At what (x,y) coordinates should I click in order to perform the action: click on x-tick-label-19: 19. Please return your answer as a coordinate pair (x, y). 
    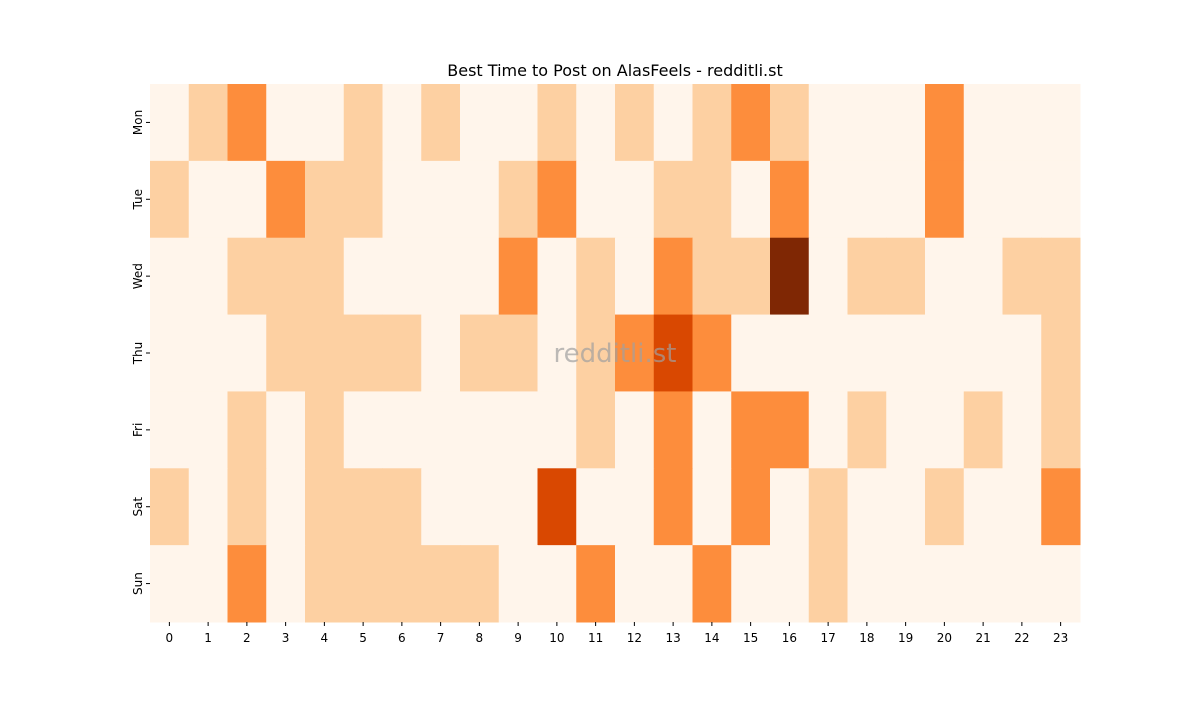
    Looking at the image, I should click on (905, 638).